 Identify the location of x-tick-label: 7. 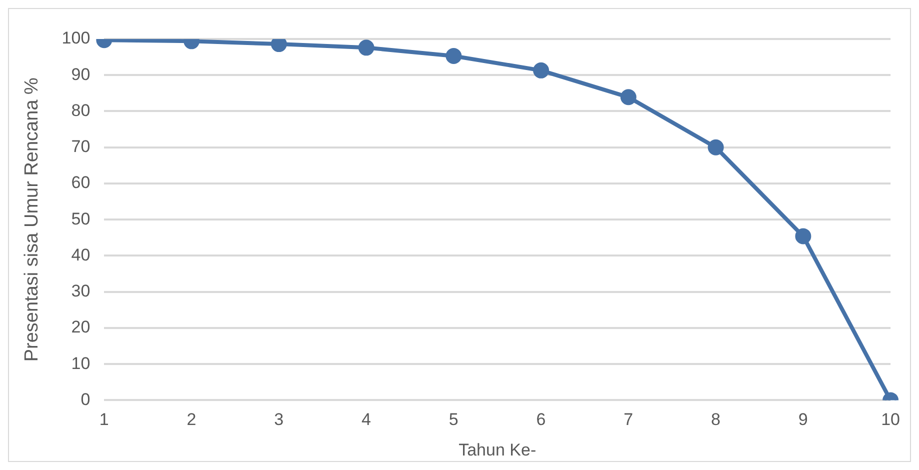
(629, 420).